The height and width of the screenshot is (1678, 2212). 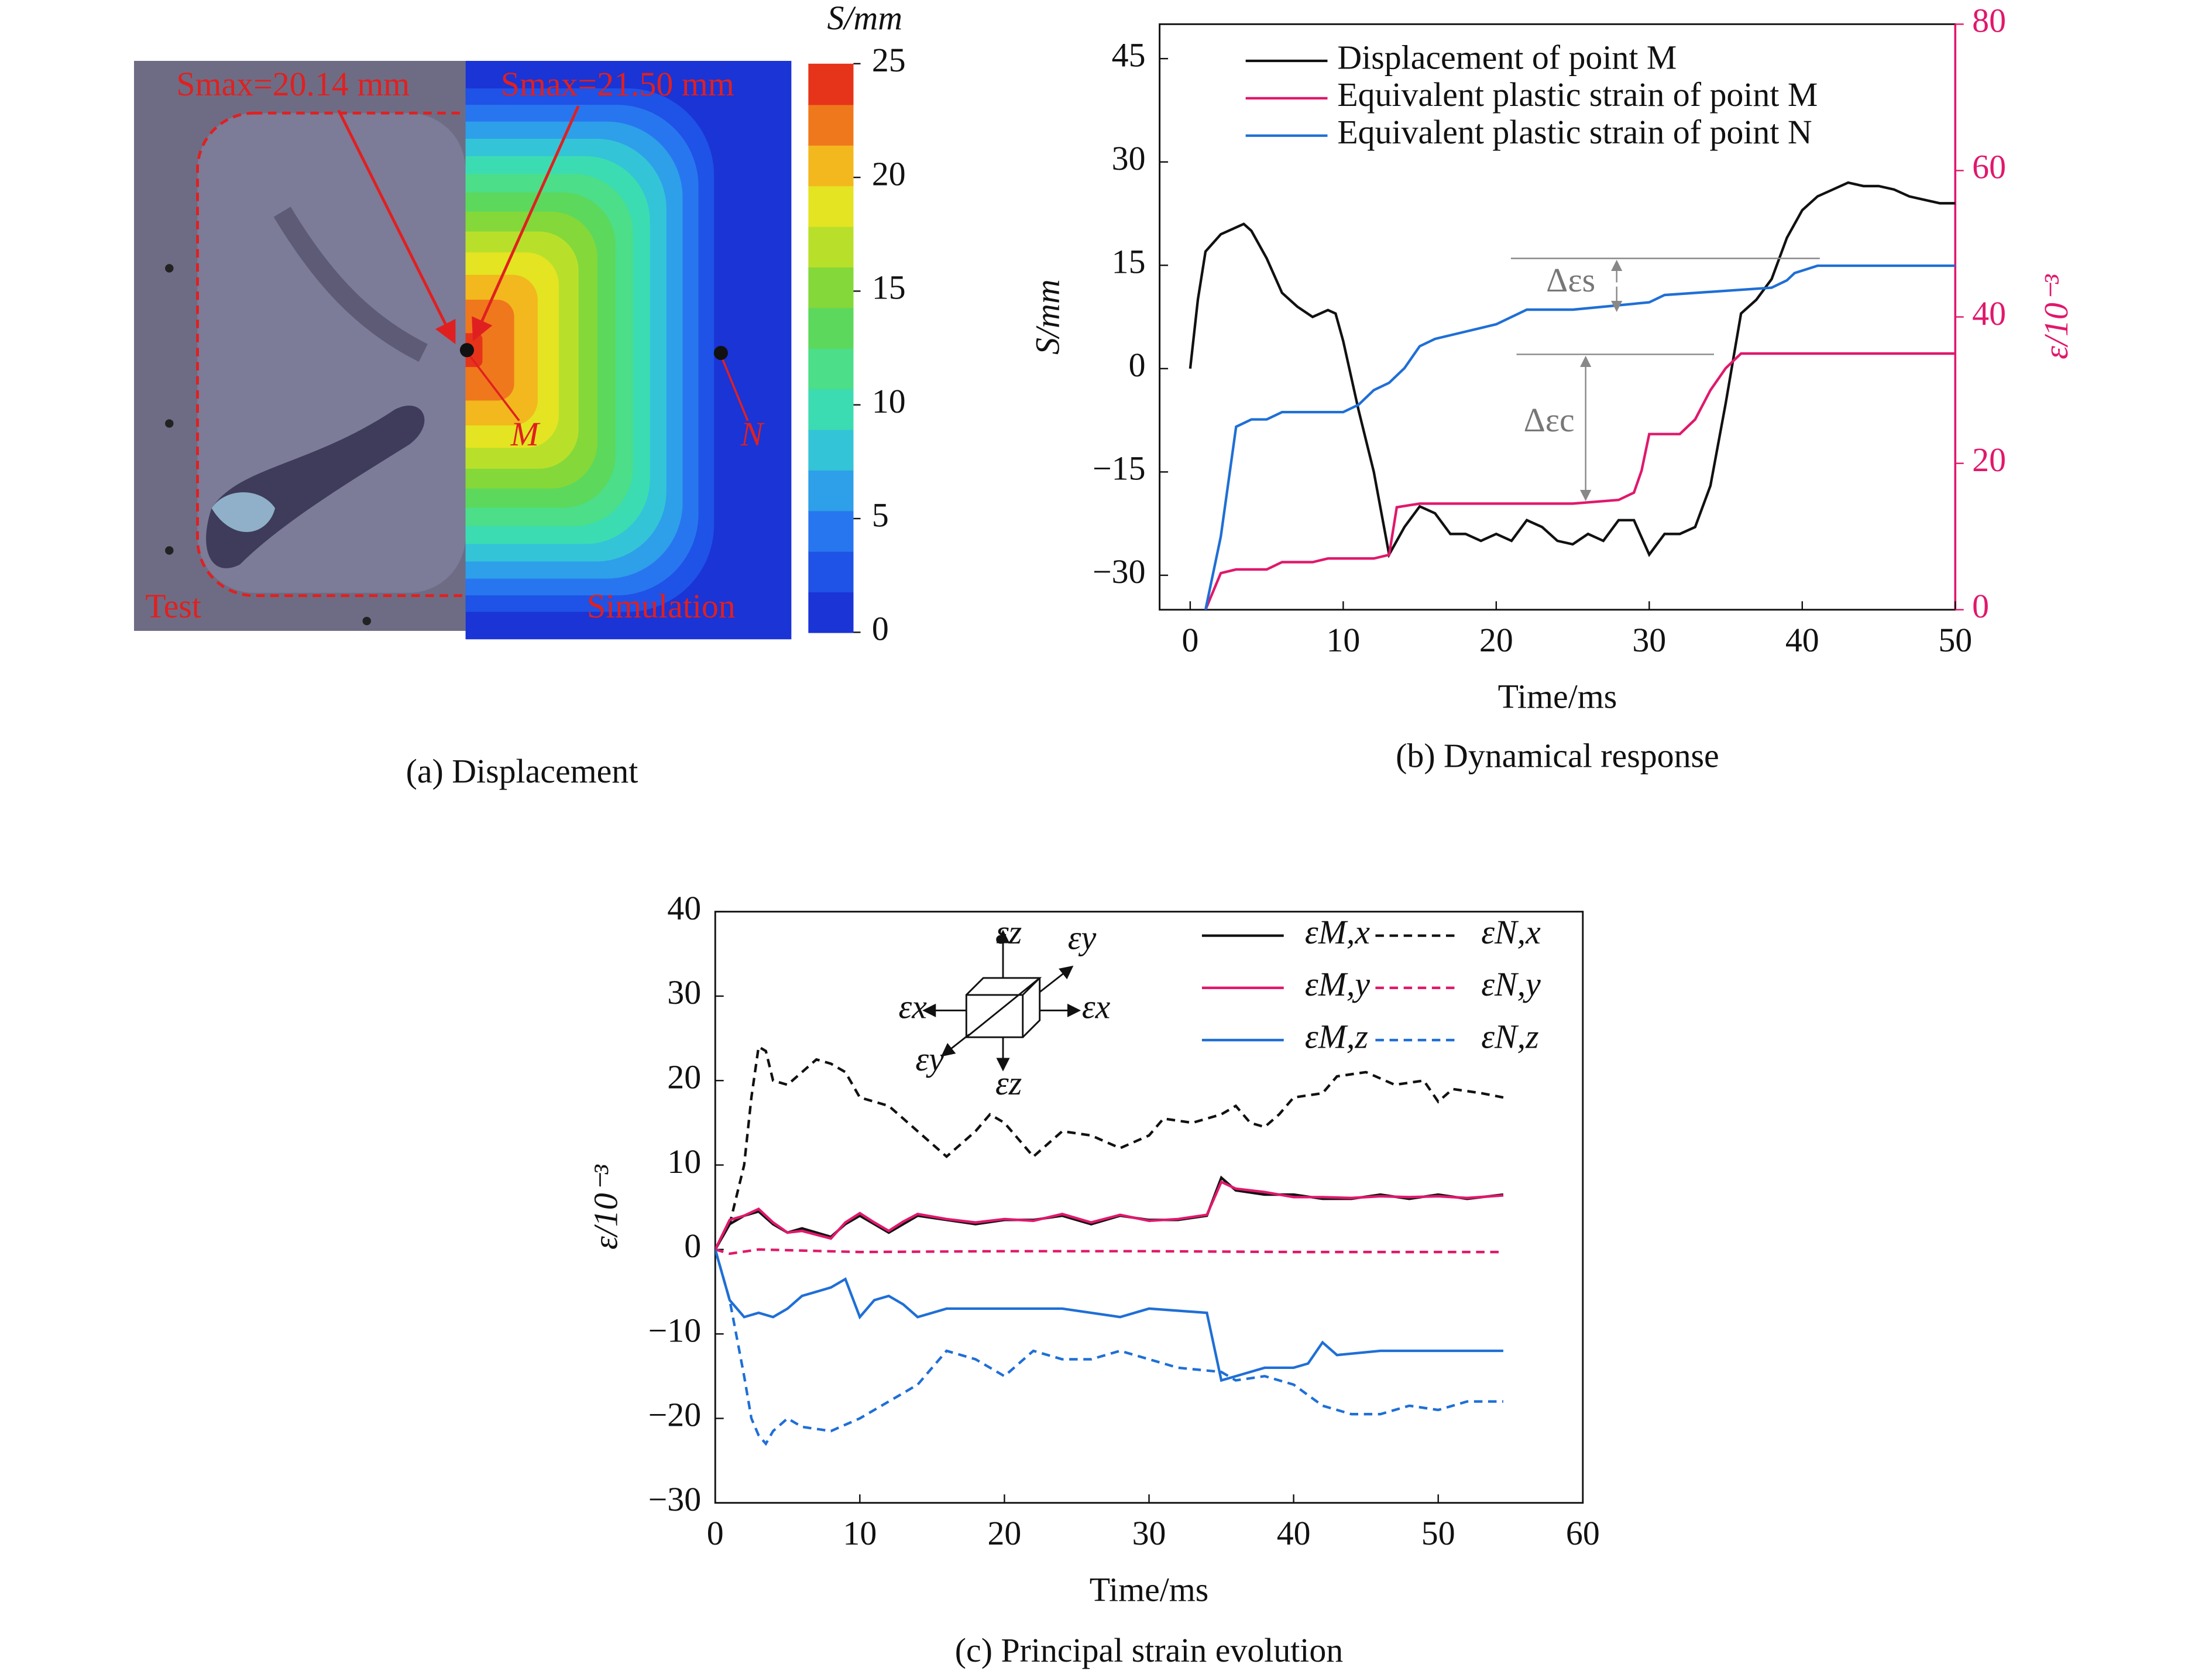 I want to click on caption: (b) Dynamical response, so click(x=1557, y=756).